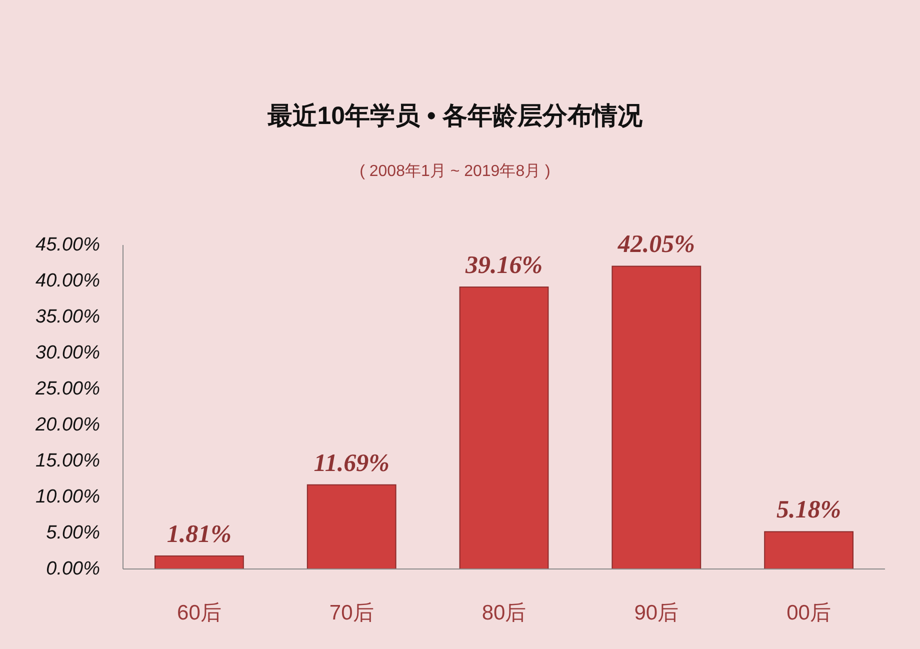  What do you see at coordinates (504, 613) in the screenshot?
I see `x-tick-label: 80后` at bounding box center [504, 613].